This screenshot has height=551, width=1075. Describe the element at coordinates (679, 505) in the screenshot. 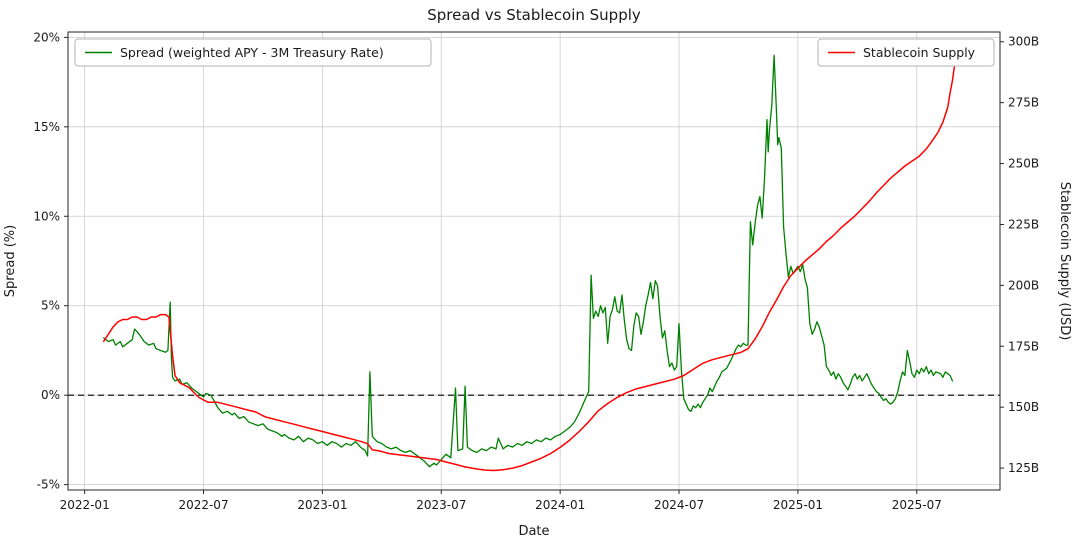

I see `x-tick-label: 2024-07` at that location.